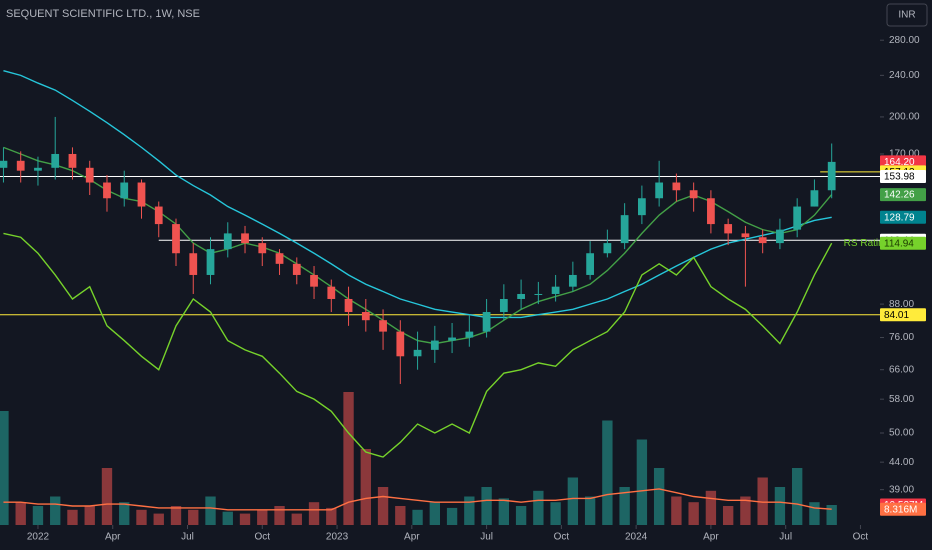 The height and width of the screenshot is (550, 932). I want to click on y-tick-label: 58.00, so click(901, 399).